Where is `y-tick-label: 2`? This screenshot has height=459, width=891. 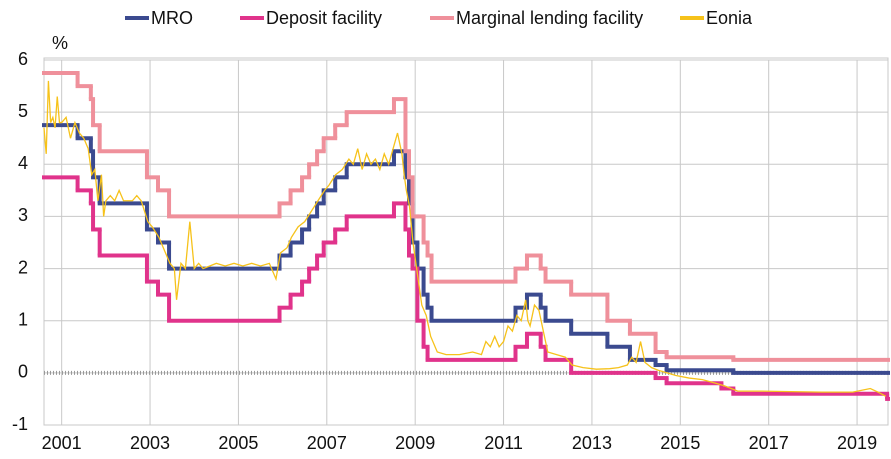
y-tick-label: 2 is located at coordinates (23, 267).